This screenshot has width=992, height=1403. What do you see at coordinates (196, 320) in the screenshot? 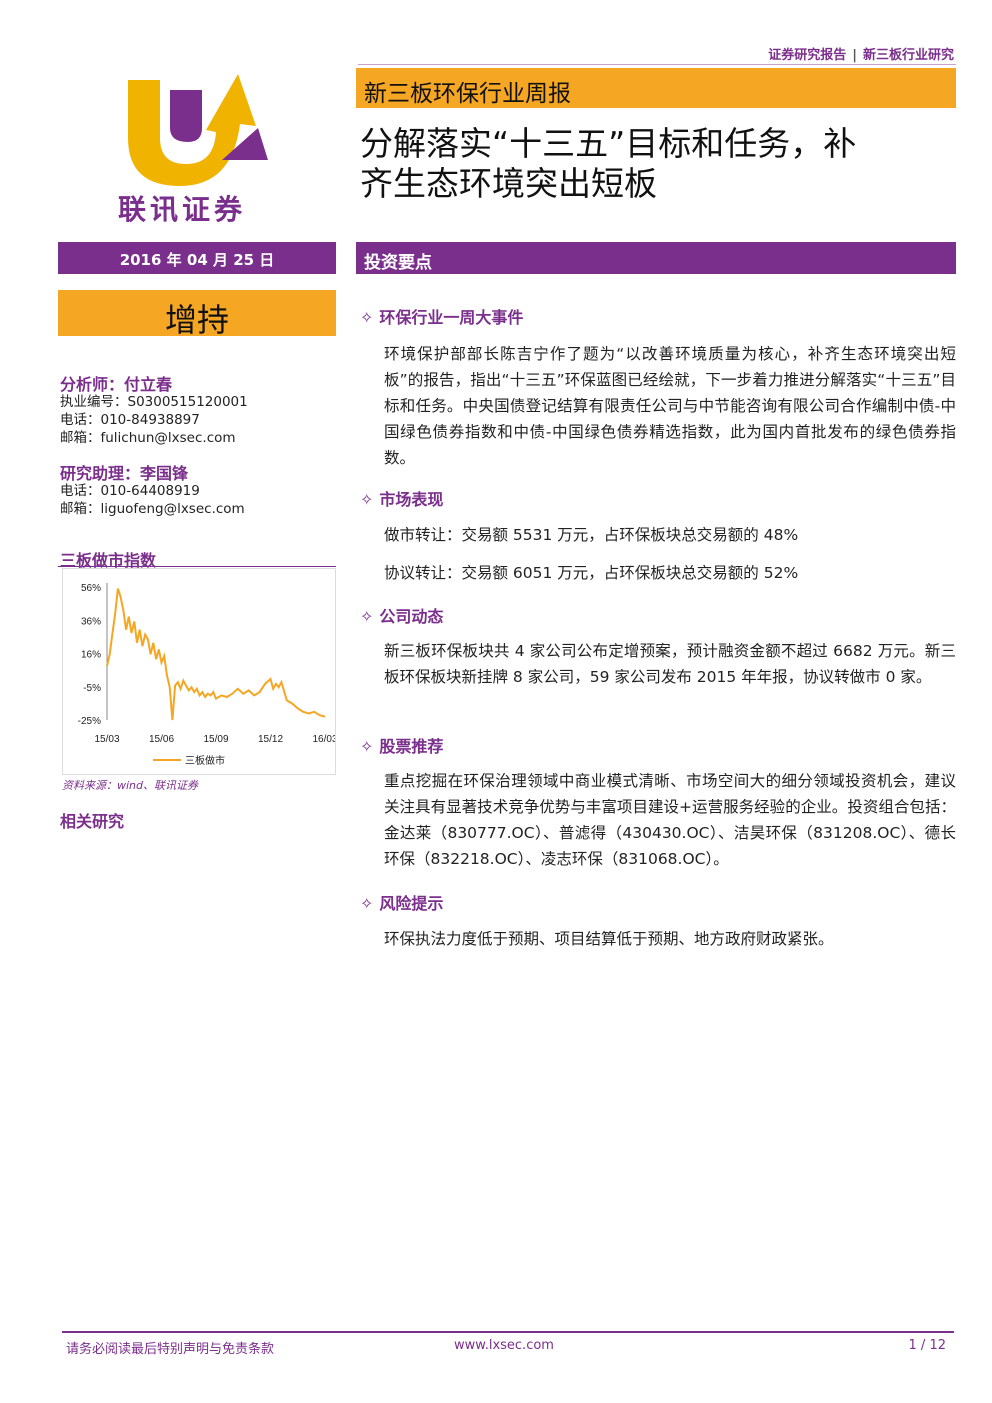
I see `rating: 增持` at bounding box center [196, 320].